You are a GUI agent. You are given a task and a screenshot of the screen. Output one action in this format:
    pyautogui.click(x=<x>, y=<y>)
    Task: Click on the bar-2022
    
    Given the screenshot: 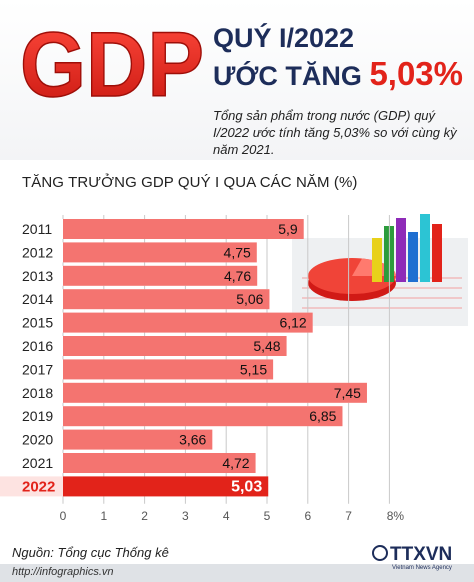 What is the action you would take?
    pyautogui.click(x=166, y=486)
    